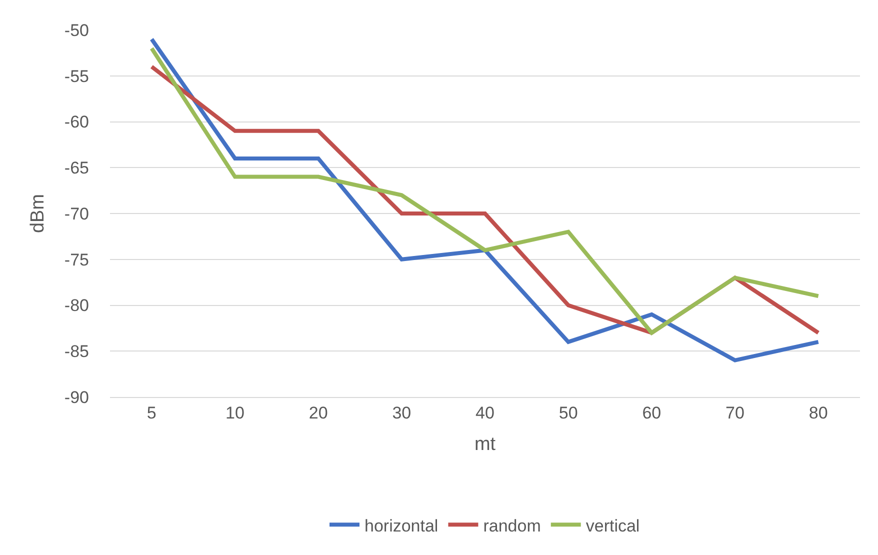  I want to click on y-tick-label: -90, so click(76, 397).